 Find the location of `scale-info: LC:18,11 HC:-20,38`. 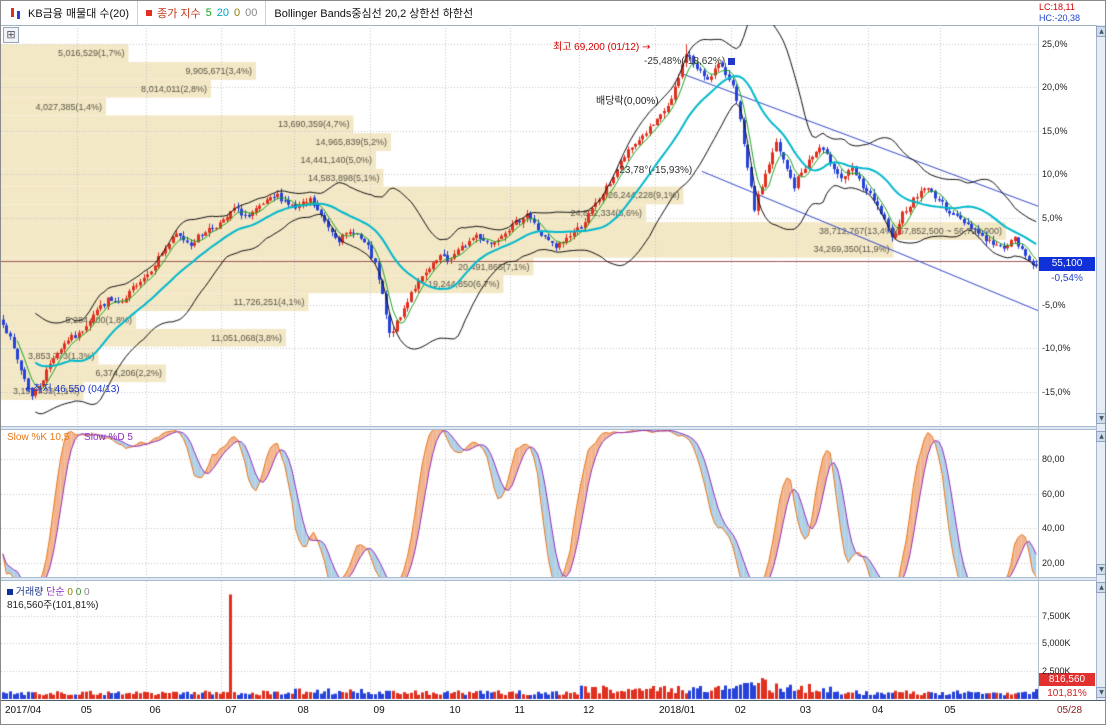

scale-info: LC:18,11 HC:-20,38 is located at coordinates (1059, 13).